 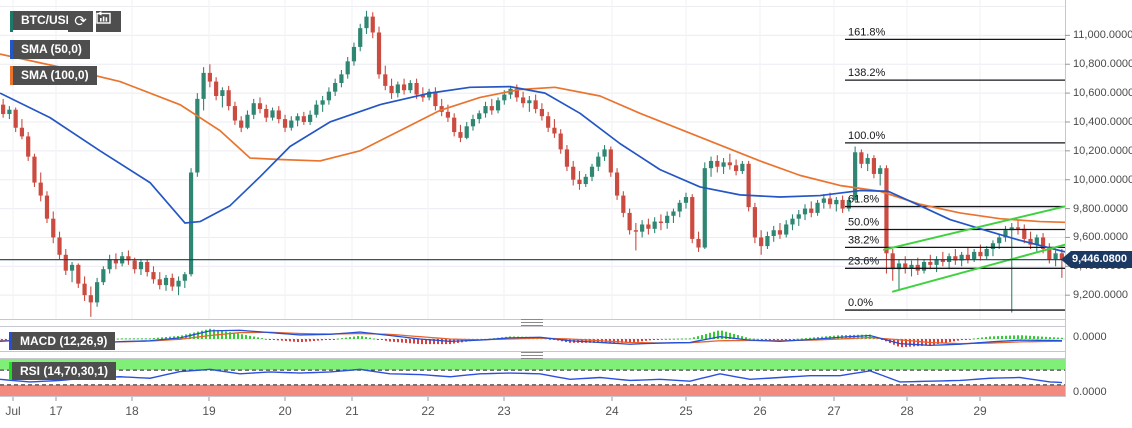 I want to click on price-axis-label: 10,800.0000, so click(x=1102, y=64).